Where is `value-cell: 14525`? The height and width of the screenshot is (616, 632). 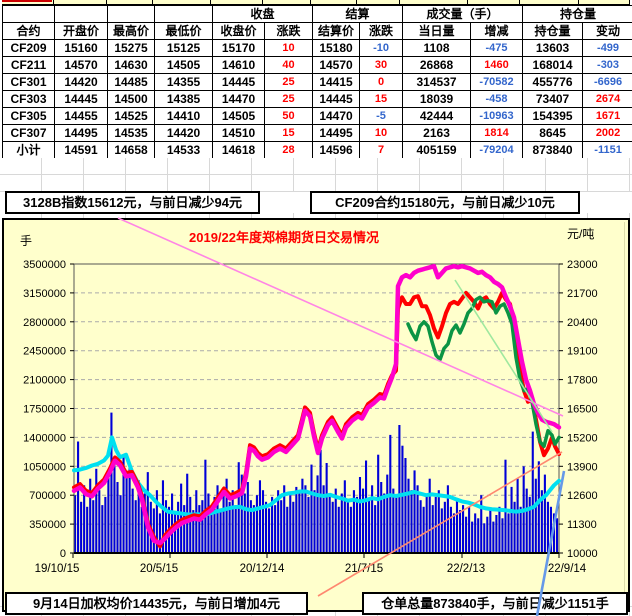
value-cell: 14525 is located at coordinates (131, 116).